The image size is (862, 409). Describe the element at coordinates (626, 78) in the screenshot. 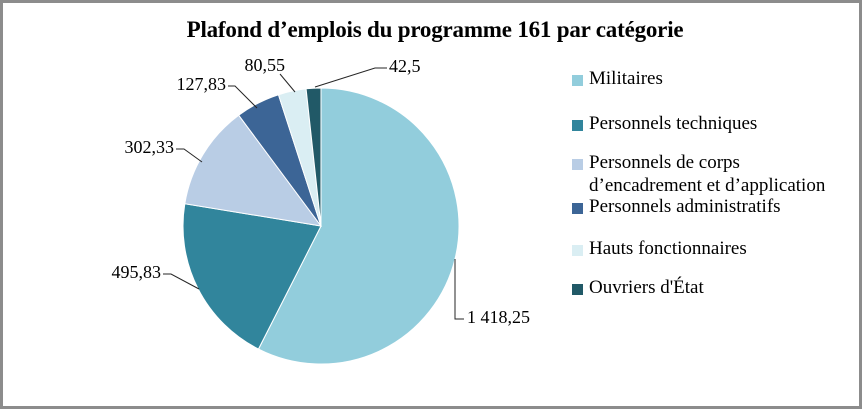

I see `legend-label: Militaires` at that location.